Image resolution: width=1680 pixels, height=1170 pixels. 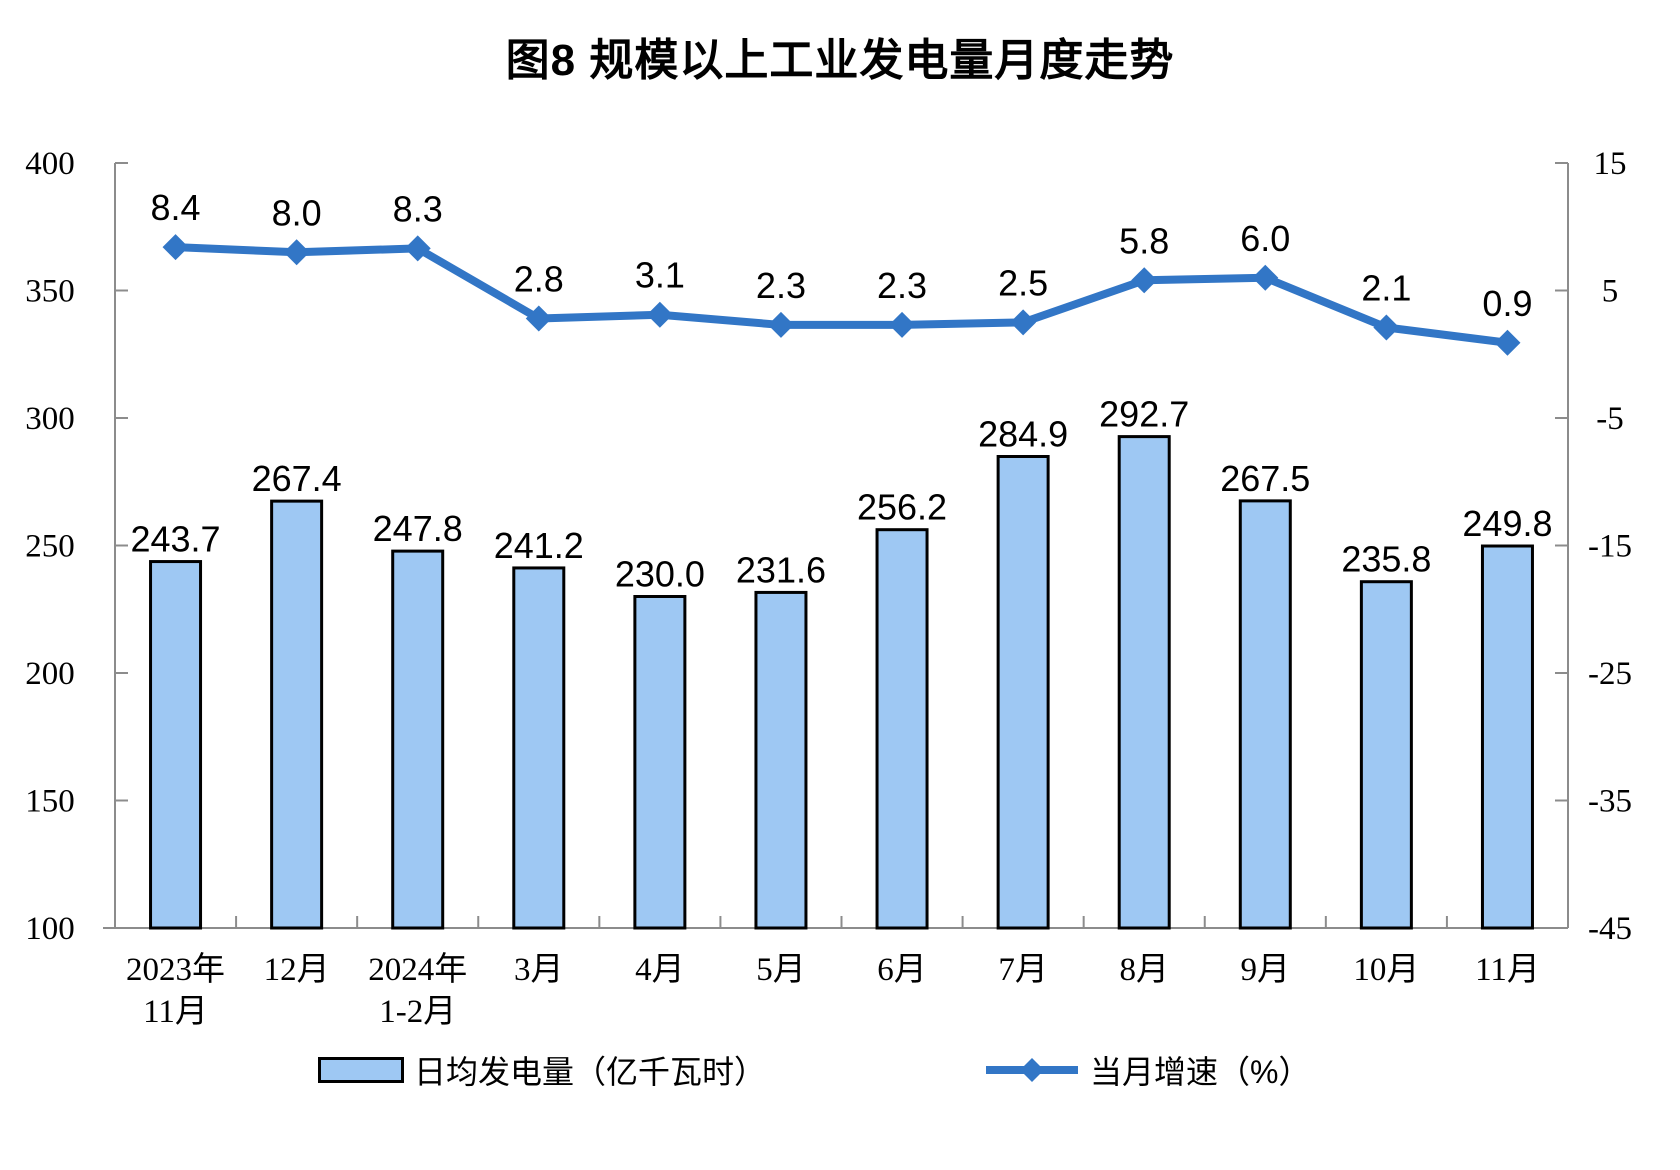 I want to click on x-axis-category-label: 6月, so click(x=902, y=970).